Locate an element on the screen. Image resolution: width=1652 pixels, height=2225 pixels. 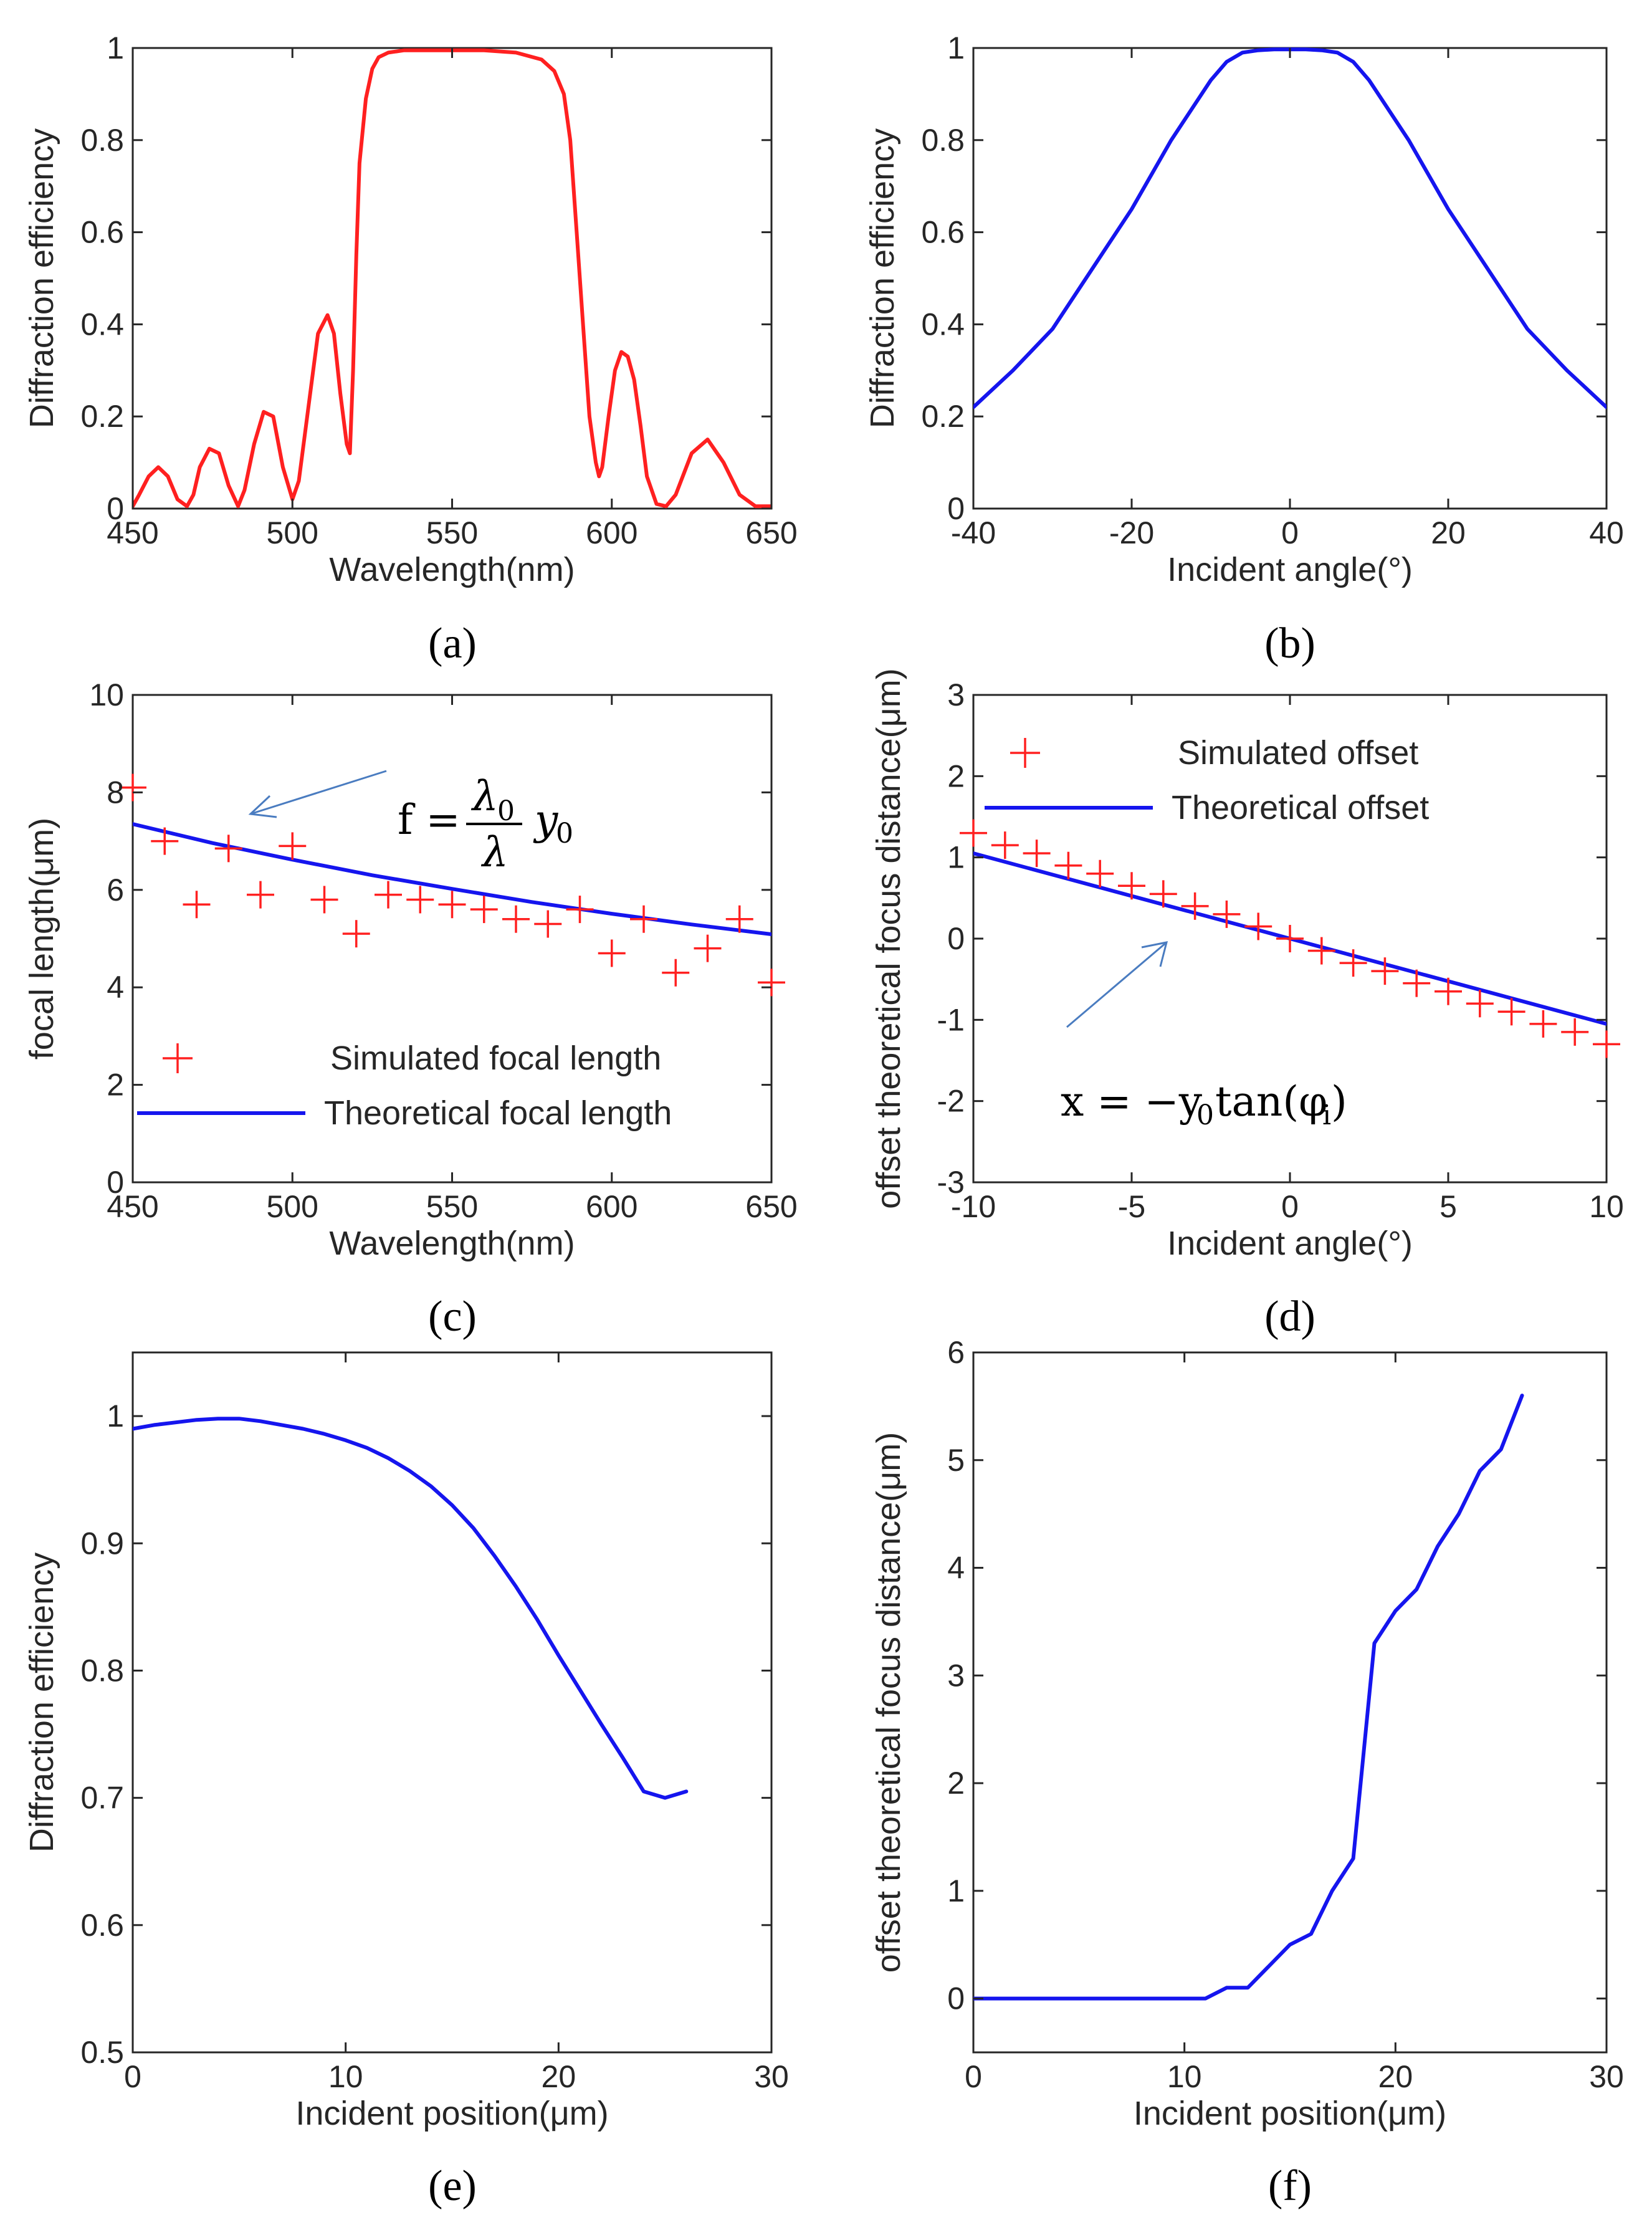
y-tick-label-e-0: 0.5 is located at coordinates (102, 2052).